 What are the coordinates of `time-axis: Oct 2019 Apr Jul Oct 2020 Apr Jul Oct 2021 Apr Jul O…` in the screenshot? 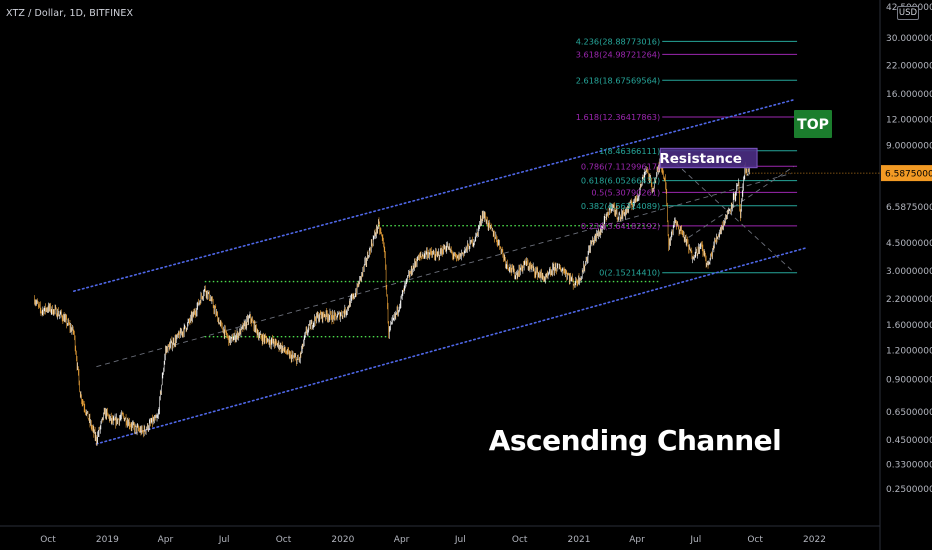 It's located at (440, 535).